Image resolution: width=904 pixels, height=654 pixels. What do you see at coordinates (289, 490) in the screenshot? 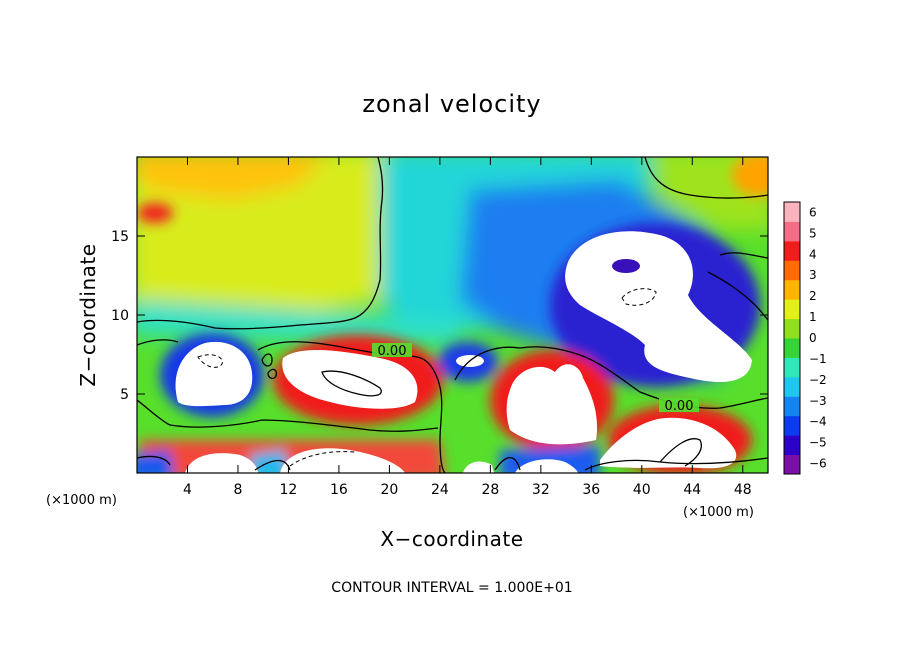
I see `x-tick-label: 12` at bounding box center [289, 490].